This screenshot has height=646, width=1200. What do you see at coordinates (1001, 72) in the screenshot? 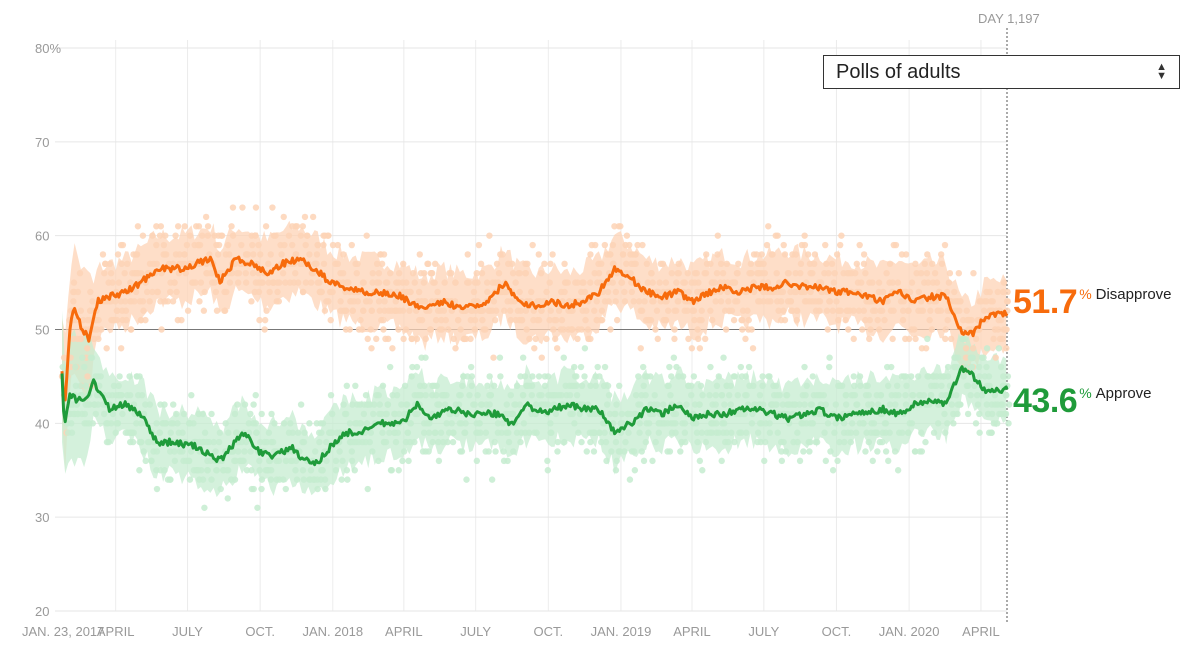
I see `poll-filter-select: Polls of adults ▲ ▼` at bounding box center [1001, 72].